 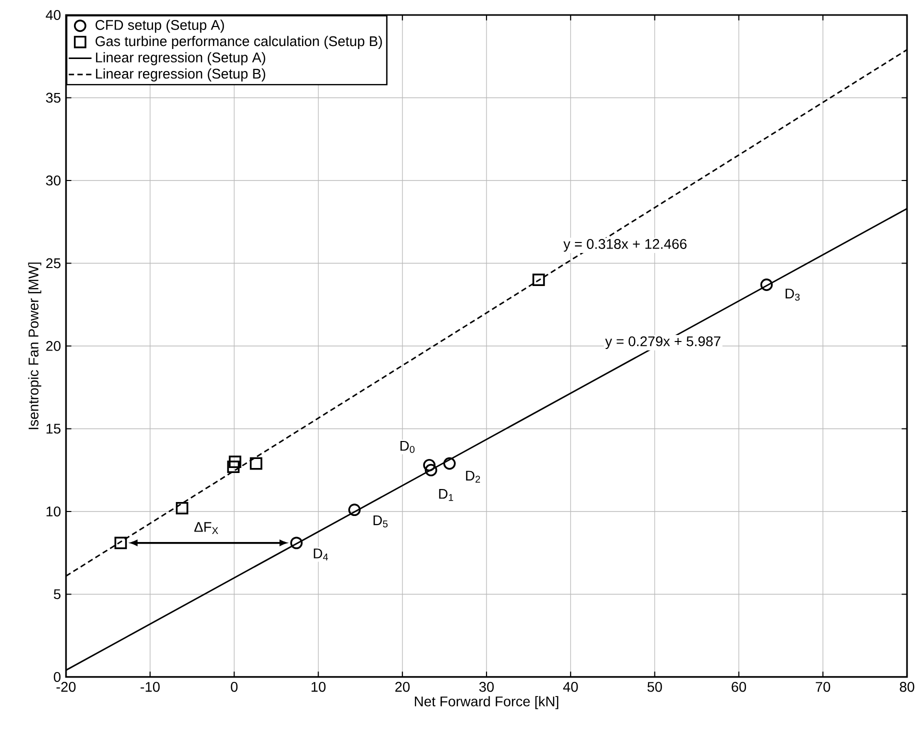 I want to click on y-tick-label: 25, so click(x=53, y=263).